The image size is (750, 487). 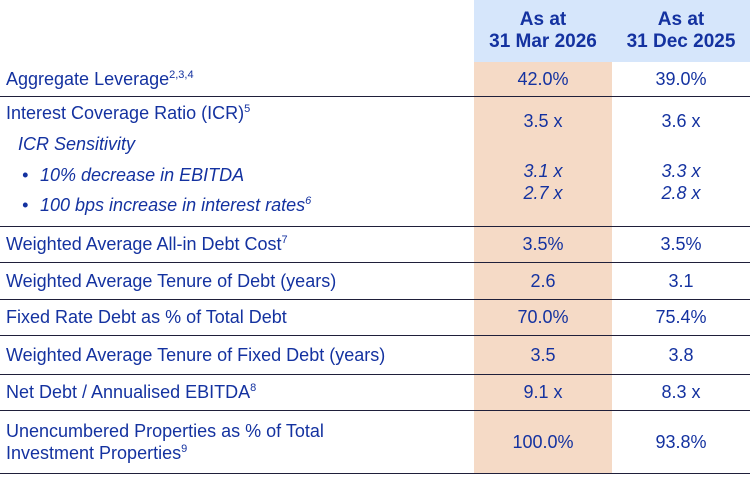 I want to click on header-col-dec-2025-line1: As at, so click(x=681, y=19).